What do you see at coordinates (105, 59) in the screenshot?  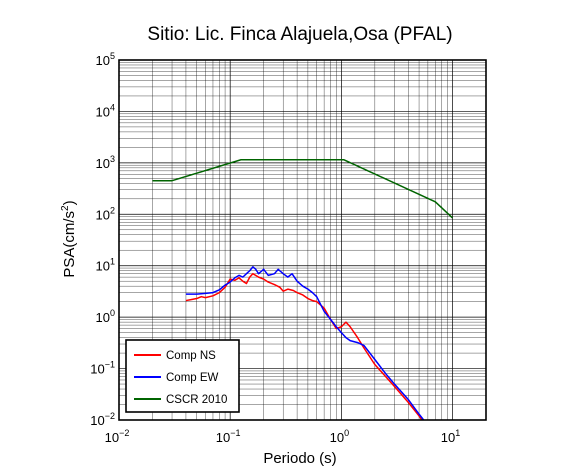 I see `y-tick-label: 10⁵` at bounding box center [105, 59].